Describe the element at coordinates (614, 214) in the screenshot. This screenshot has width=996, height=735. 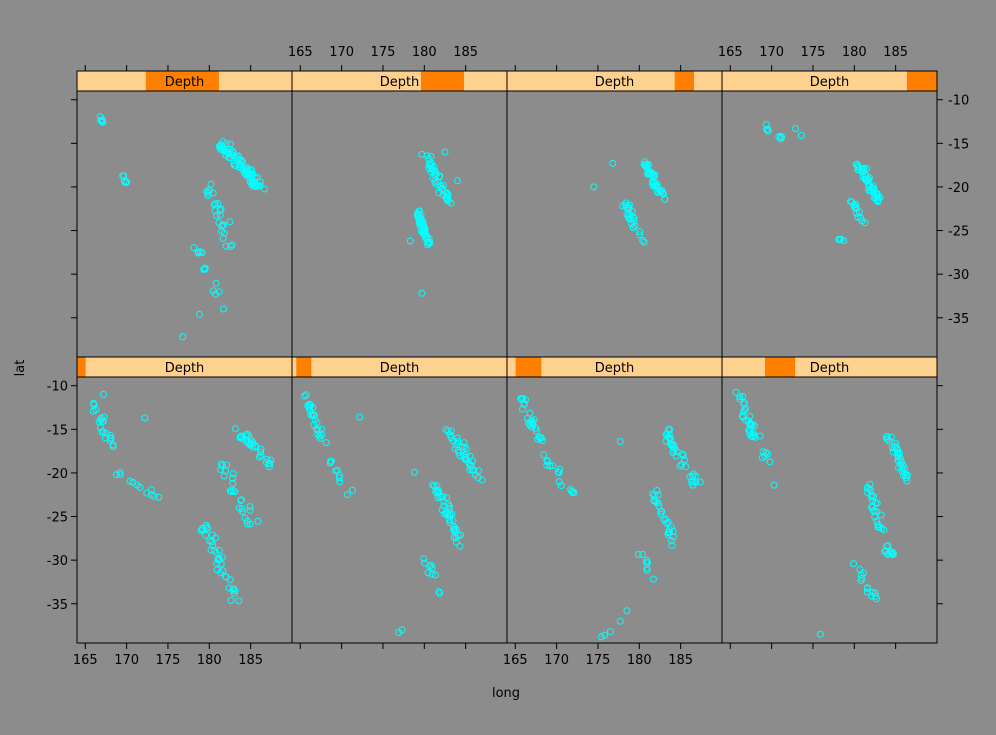
I see `panel-top-3: Depth` at that location.